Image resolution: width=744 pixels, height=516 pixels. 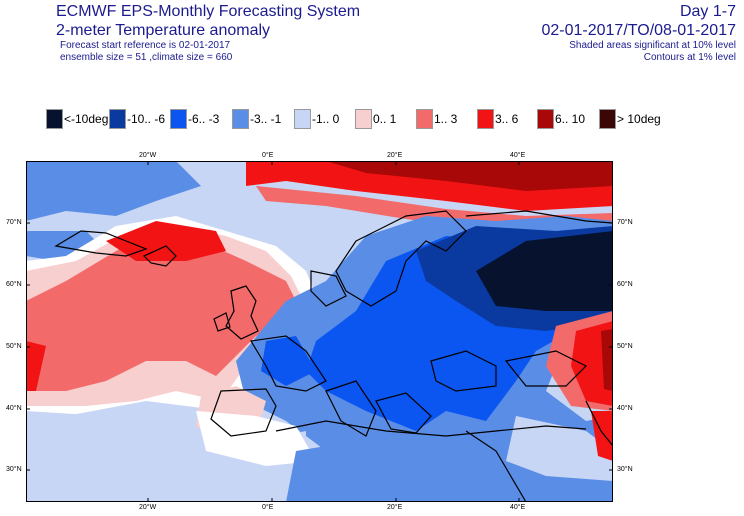 I want to click on chart-subtitle: 2-meter Temperature anomaly, so click(x=163, y=30).